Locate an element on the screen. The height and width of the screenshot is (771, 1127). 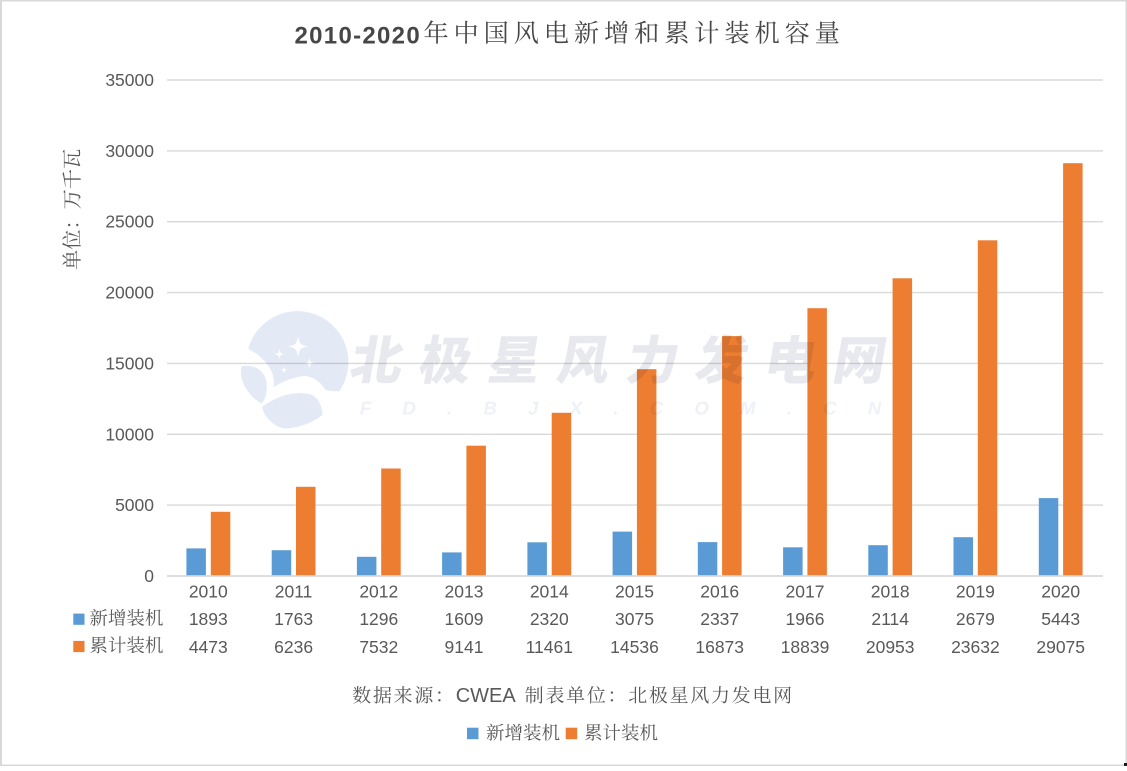
svg-text: 7532 is located at coordinates (378, 647).